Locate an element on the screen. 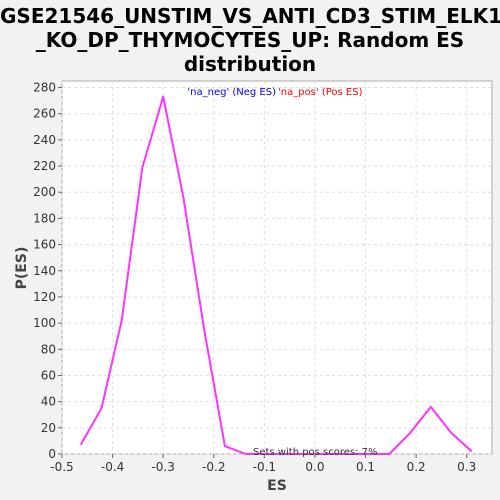 This screenshot has width=500, height=500. y-tick-label: 280 is located at coordinates (44, 88).